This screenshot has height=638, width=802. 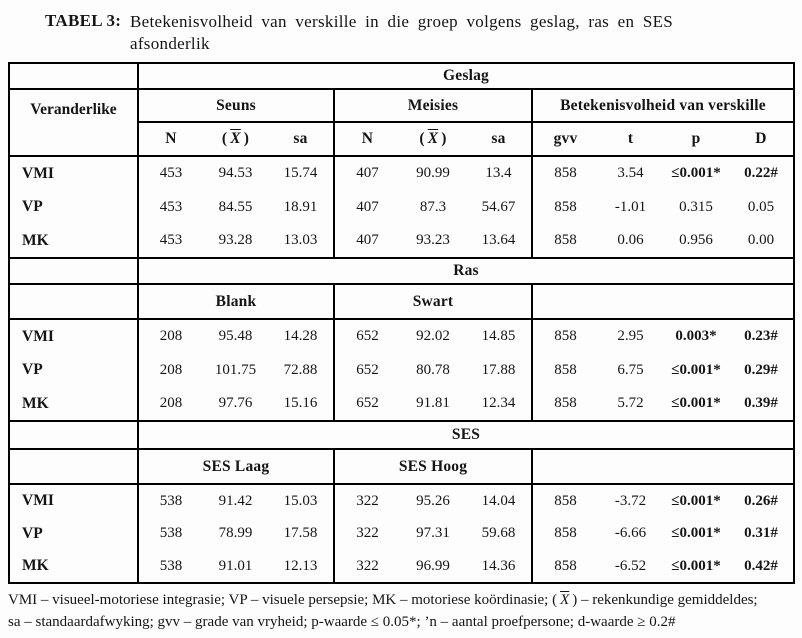 I want to click on header-group-ses-hoog: SES Hoog, so click(x=432, y=467).